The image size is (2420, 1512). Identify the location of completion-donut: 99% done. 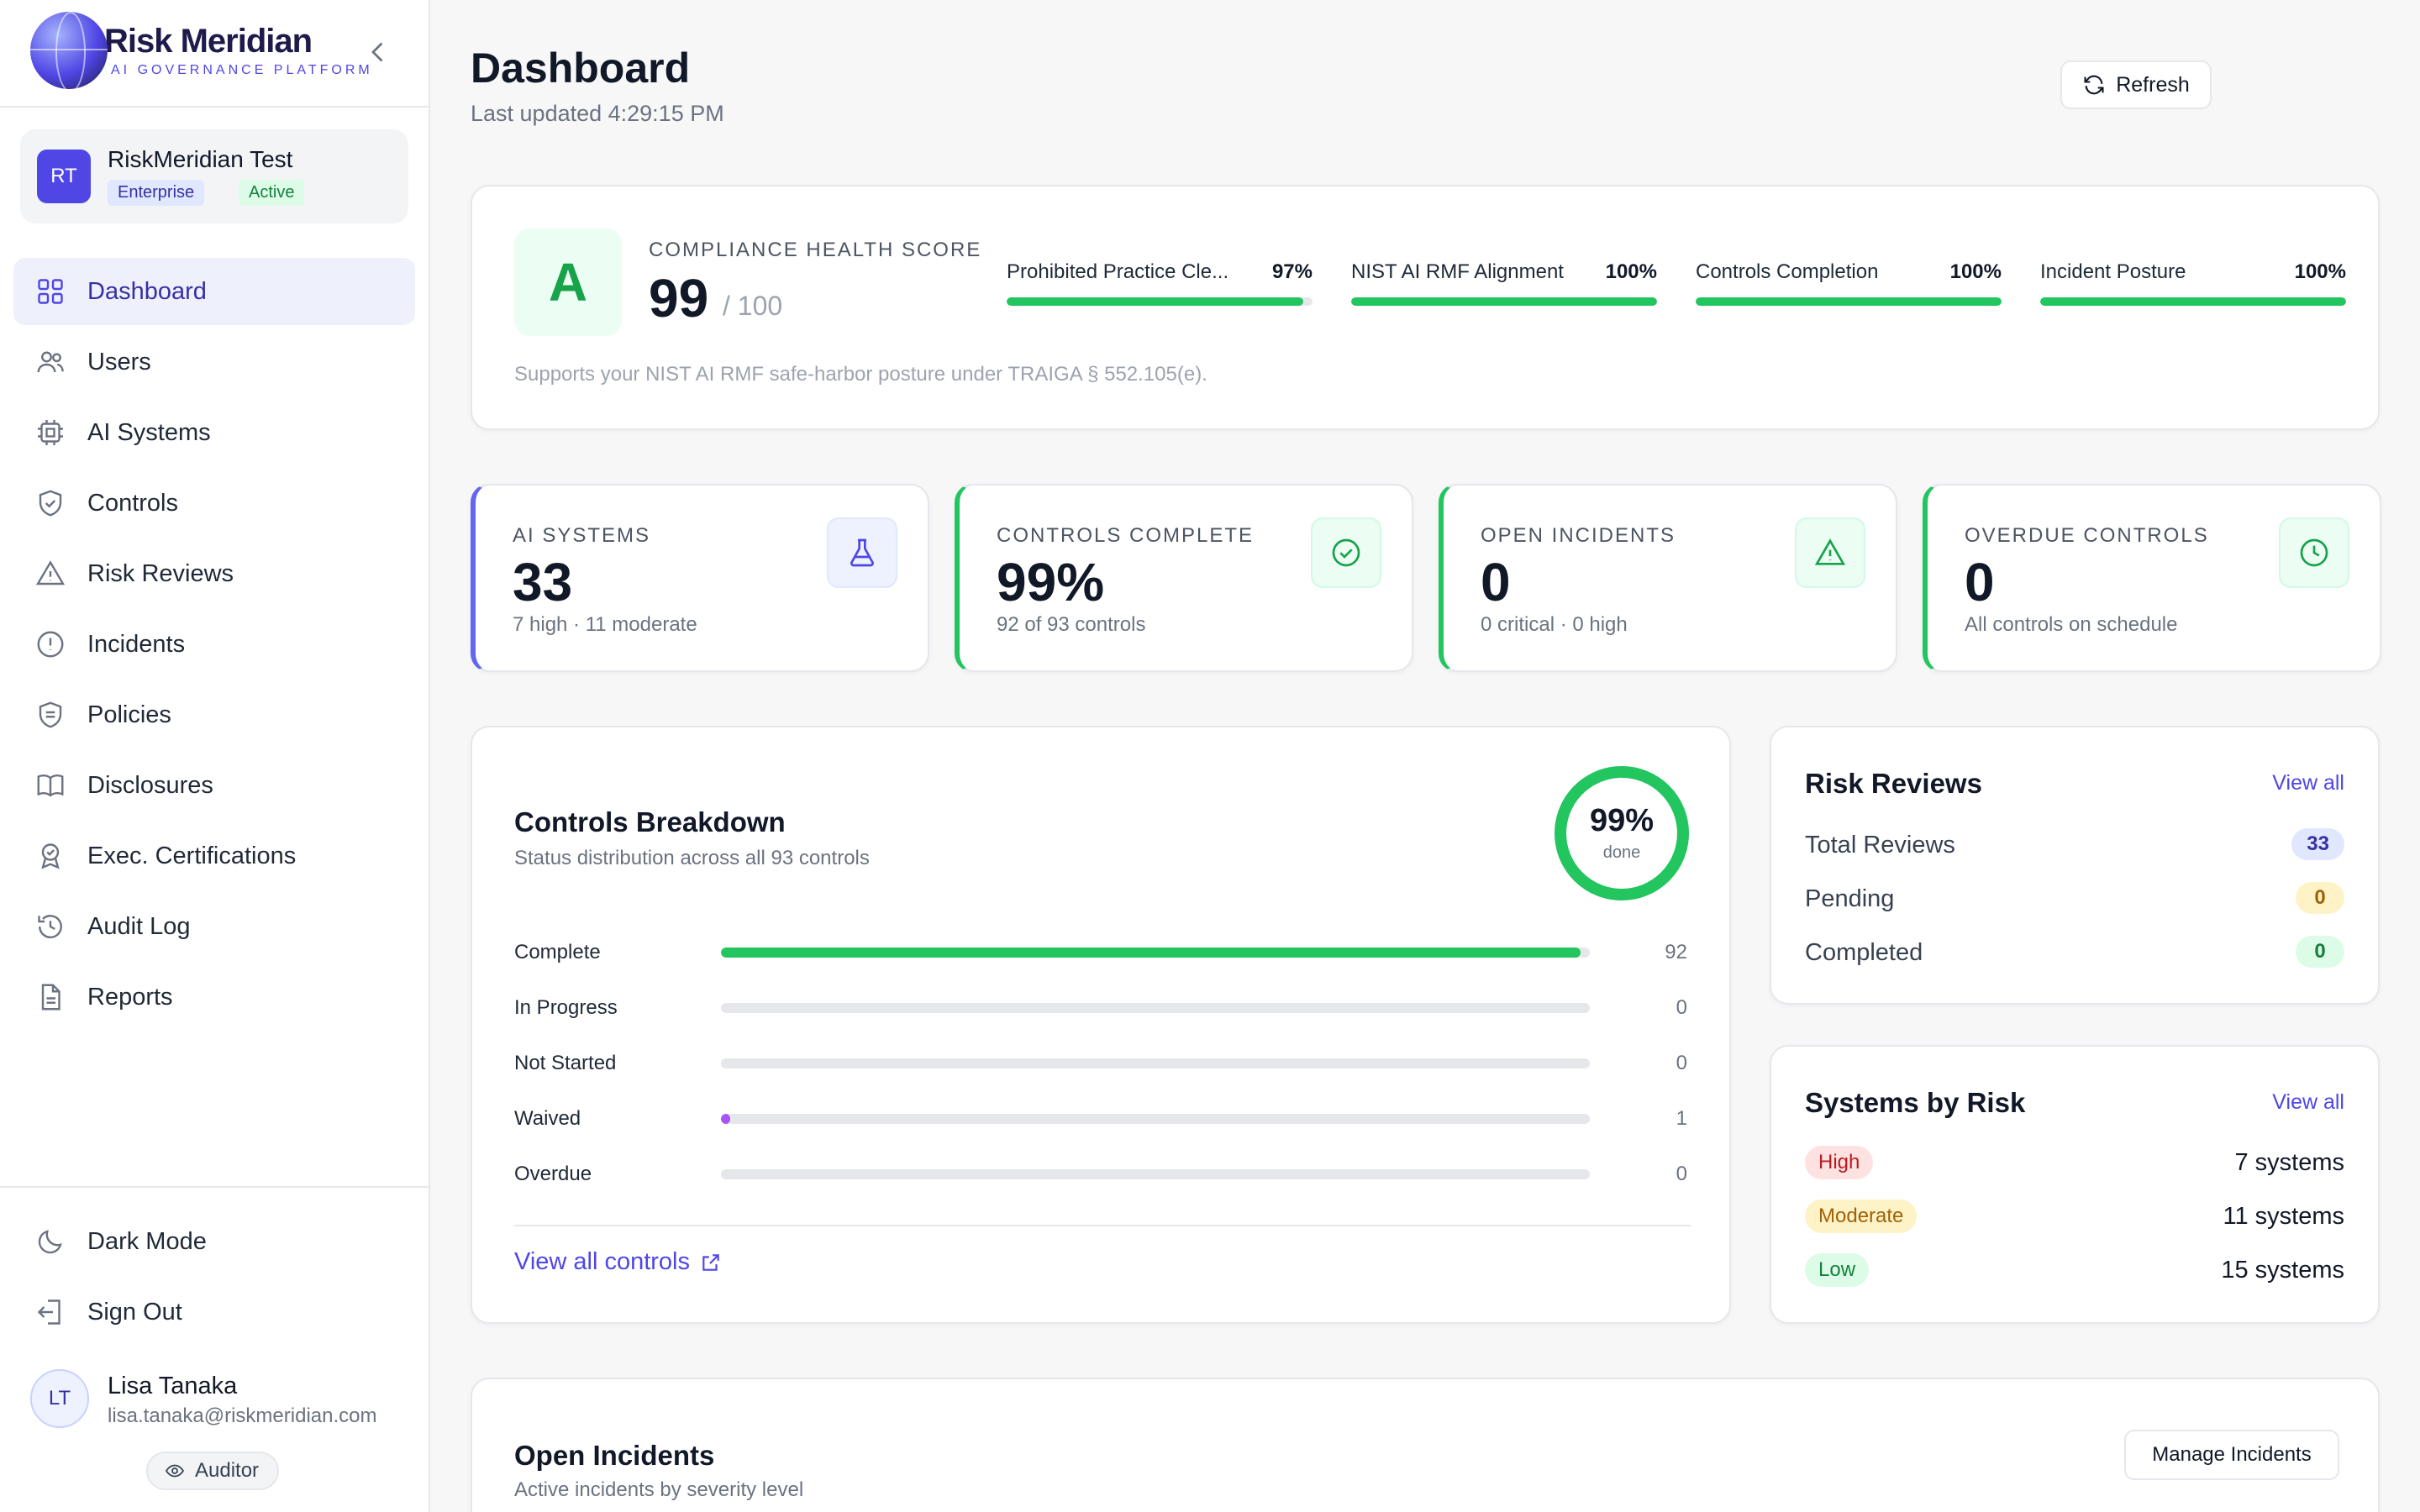
(1622, 833).